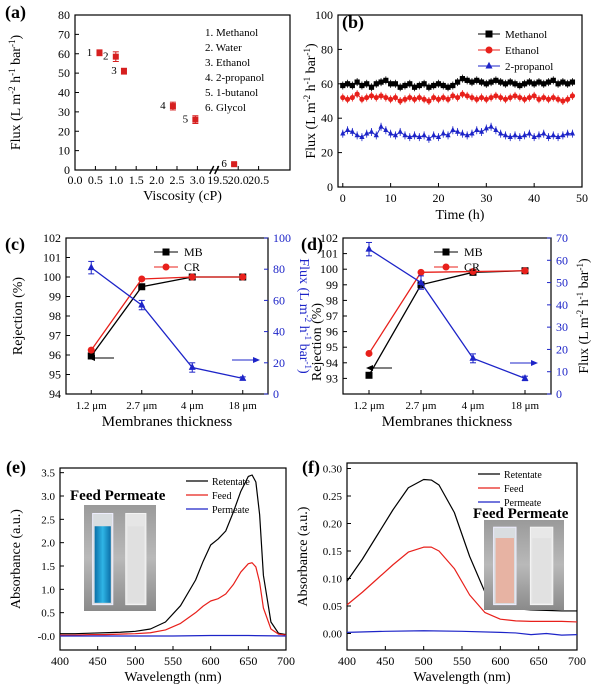  Describe the element at coordinates (16, 467) in the screenshot. I see `panel-label: (e)` at that location.